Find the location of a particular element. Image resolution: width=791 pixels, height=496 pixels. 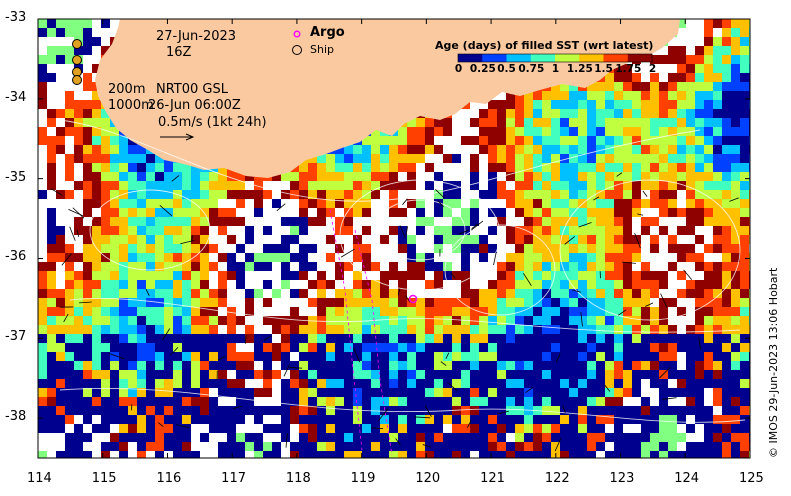

y-tick-label: -35 is located at coordinates (15, 177).